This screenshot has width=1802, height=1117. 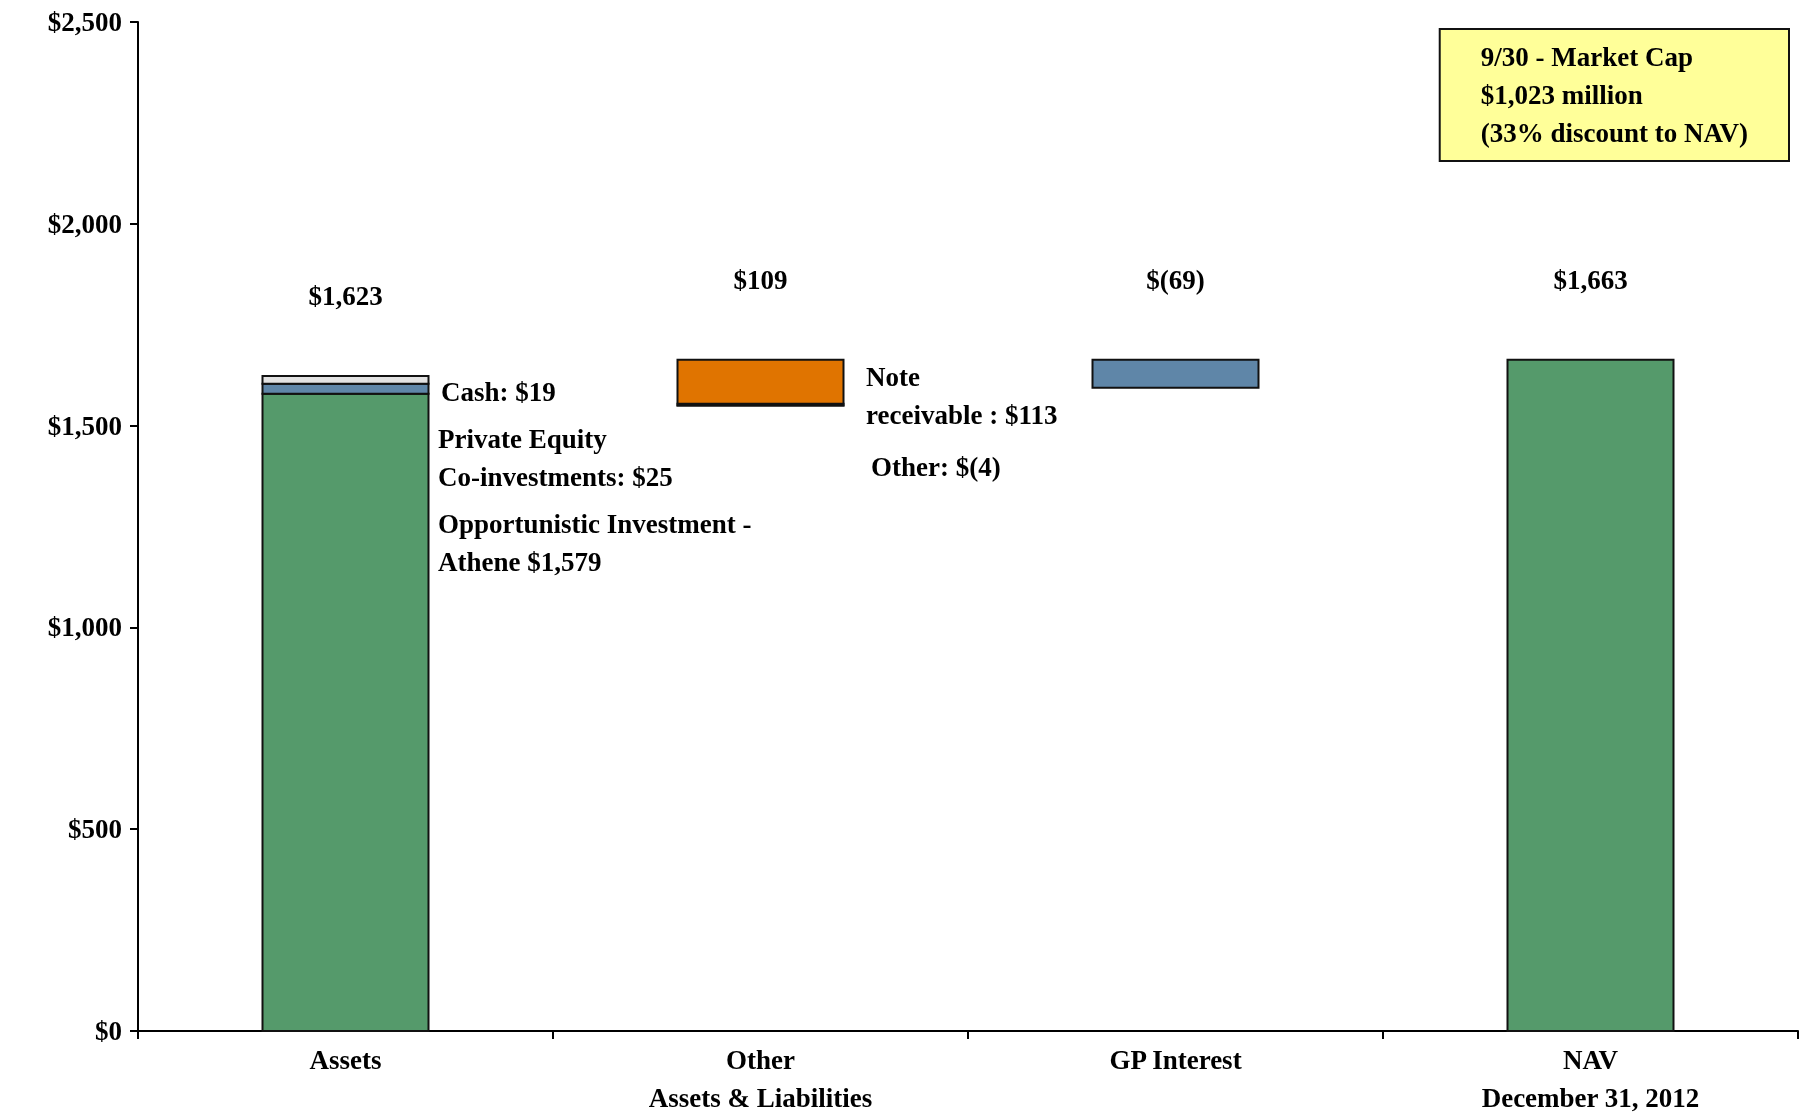 What do you see at coordinates (760, 1079) in the screenshot?
I see `x-tick-label: Other Assets & Liabilities` at bounding box center [760, 1079].